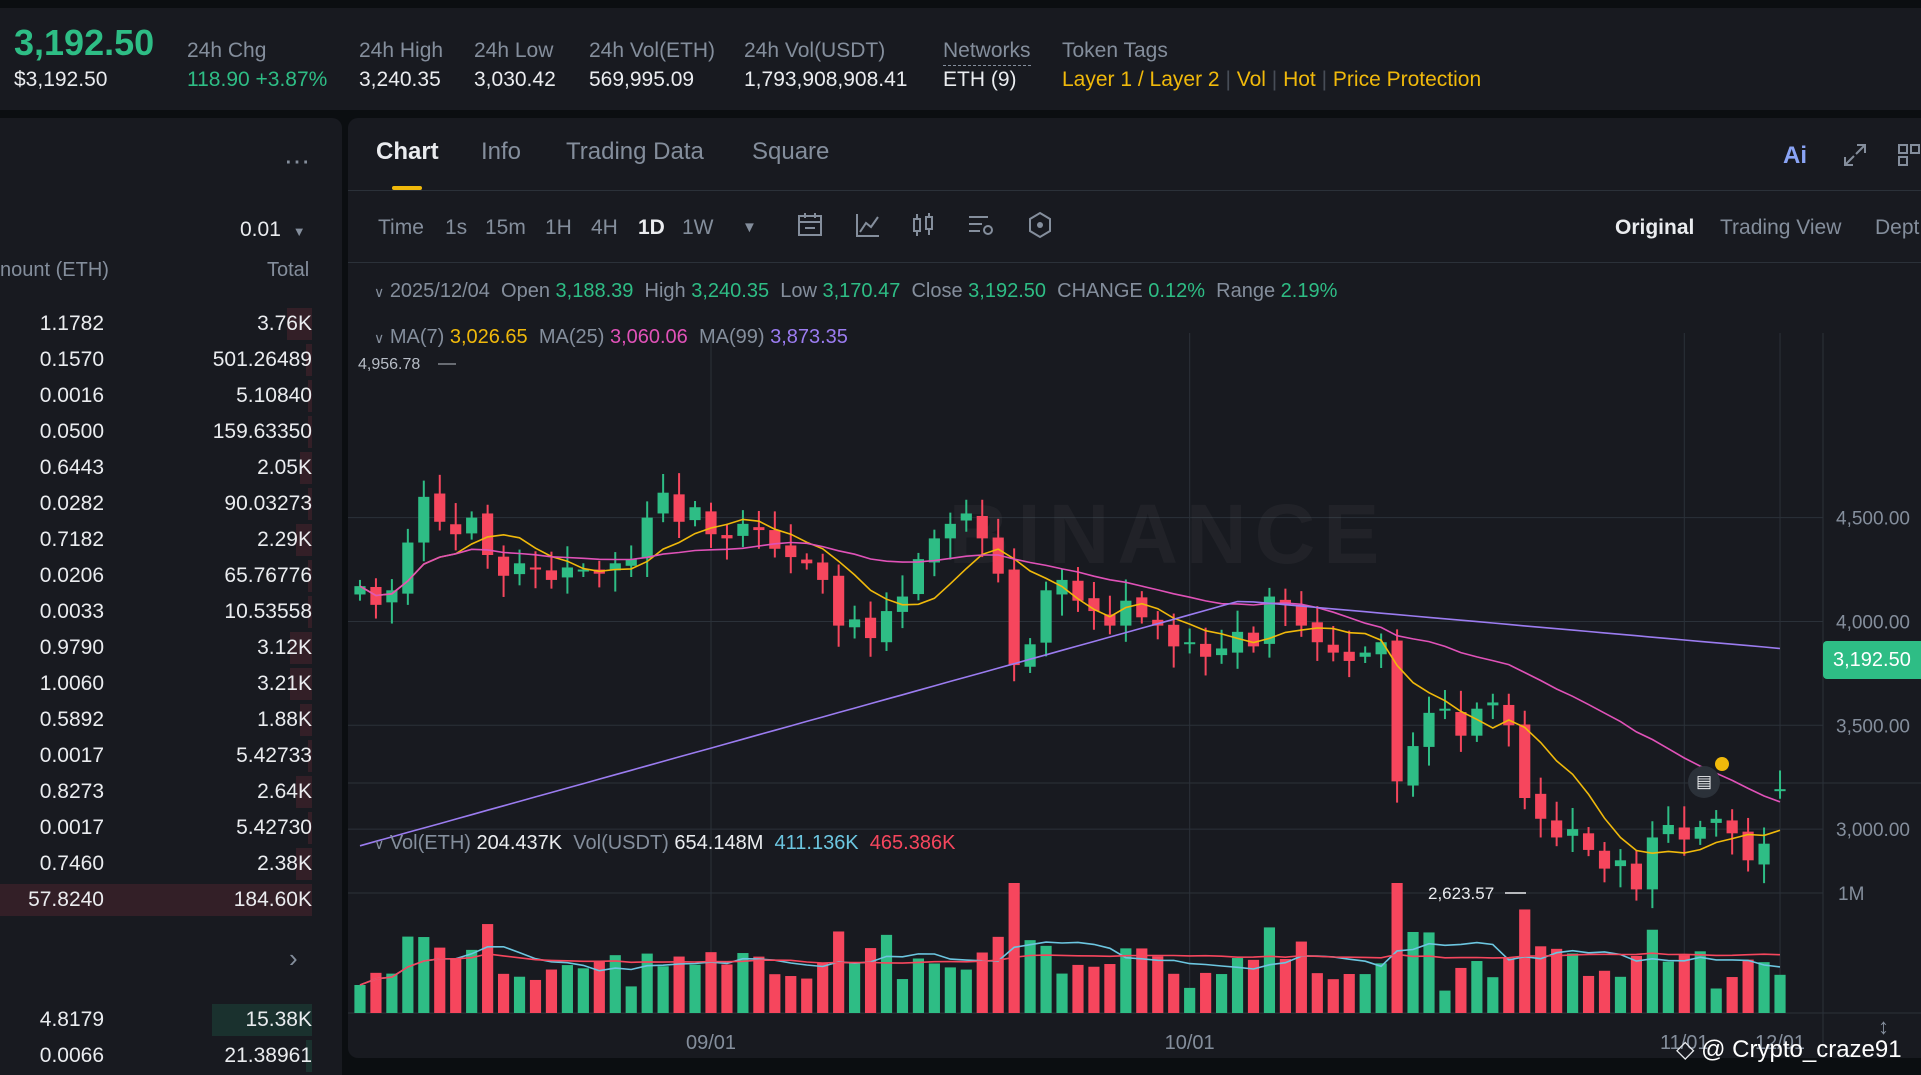  Describe the element at coordinates (288, 270) in the screenshot. I see `col-total-header: Total` at that location.